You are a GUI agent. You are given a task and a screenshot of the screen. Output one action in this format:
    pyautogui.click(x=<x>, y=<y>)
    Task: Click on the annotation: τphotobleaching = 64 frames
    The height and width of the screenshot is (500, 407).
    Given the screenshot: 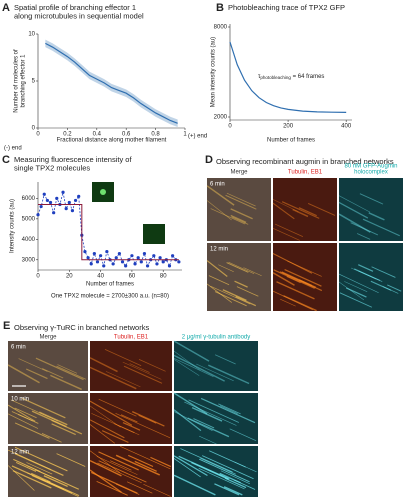 What is the action you would take?
    pyautogui.click(x=291, y=77)
    